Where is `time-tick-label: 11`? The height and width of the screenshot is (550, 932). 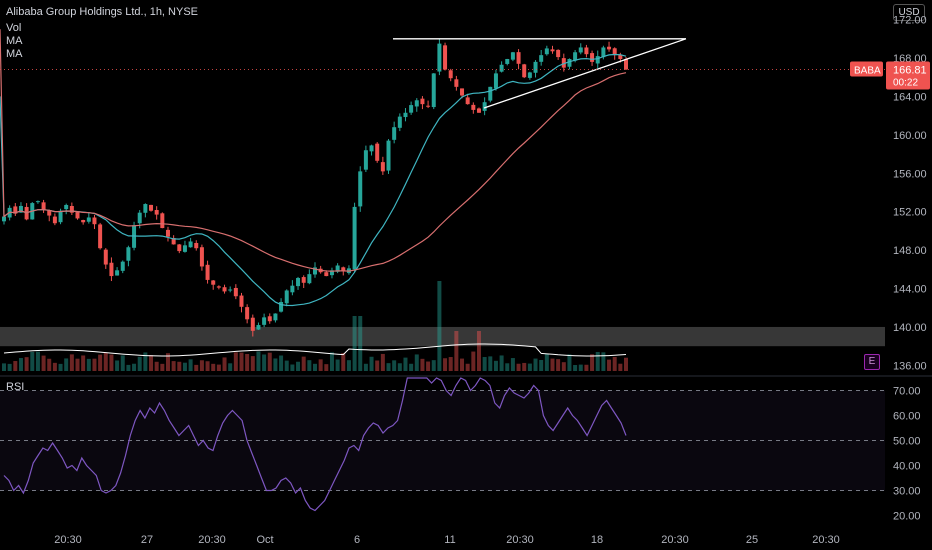
time-tick-label: 11 is located at coordinates (449, 540).